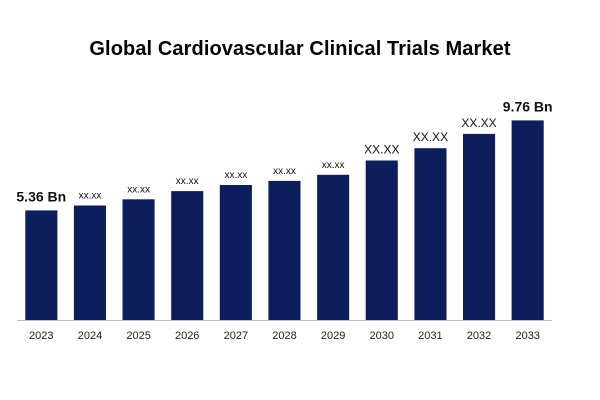 The height and width of the screenshot is (400, 600). Describe the element at coordinates (89, 262) in the screenshot. I see `bar-2024` at that location.